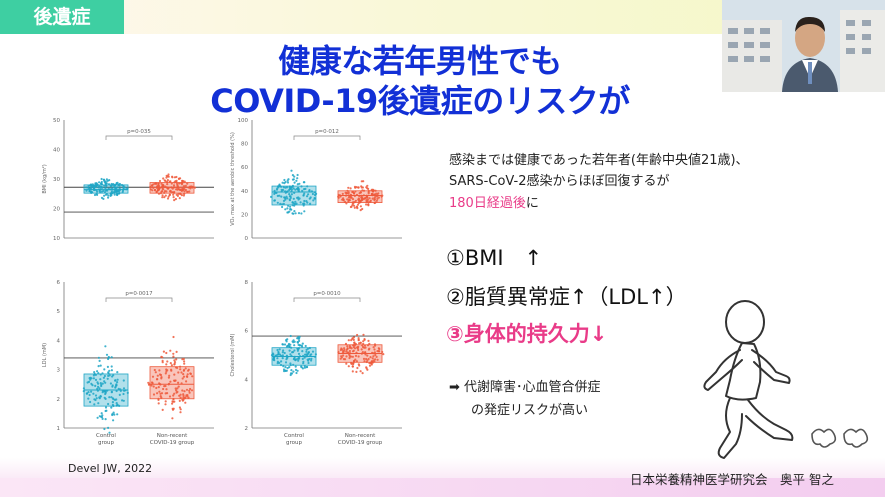 This screenshot has height=497, width=885. What do you see at coordinates (138, 468) in the screenshot?
I see `citation-year: 2022` at bounding box center [138, 468].